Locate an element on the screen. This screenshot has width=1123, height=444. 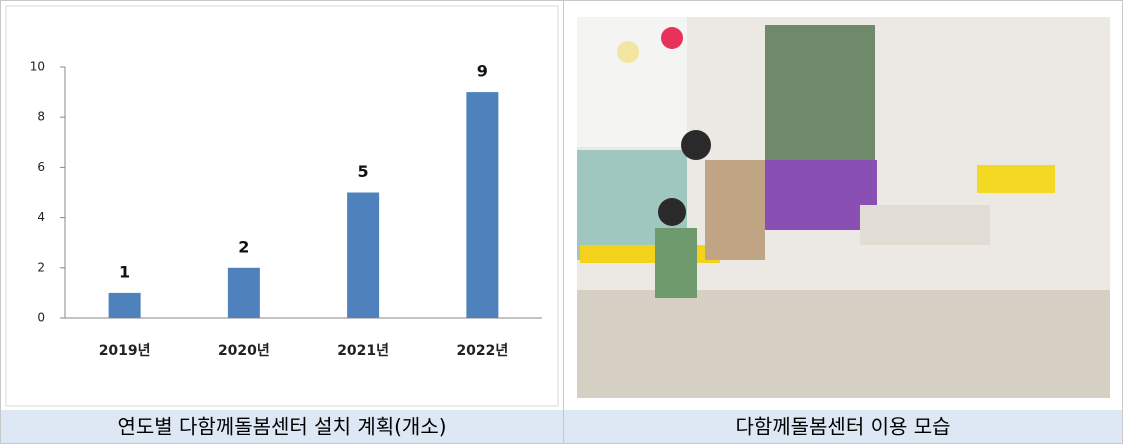
data-label: 9 is located at coordinates (482, 71).